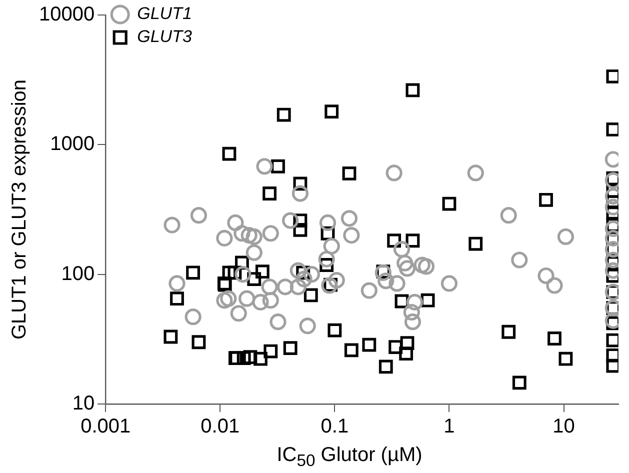  I want to click on y-axis-title: GLUT1 or GLUT3 expression, so click(19, 209).